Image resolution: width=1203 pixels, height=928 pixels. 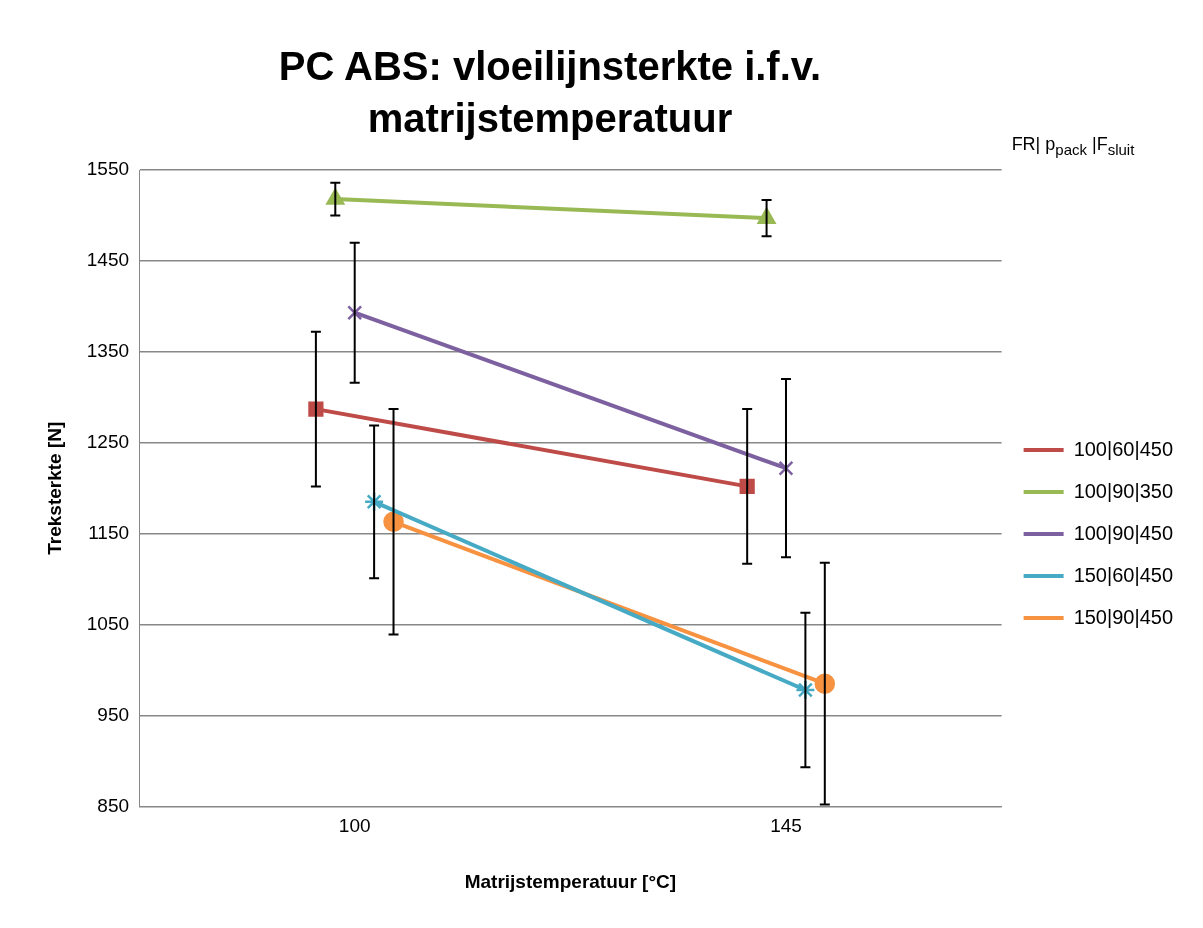 What do you see at coordinates (1123, 448) in the screenshot?
I see `legend-label: 100|60|450` at bounding box center [1123, 448].